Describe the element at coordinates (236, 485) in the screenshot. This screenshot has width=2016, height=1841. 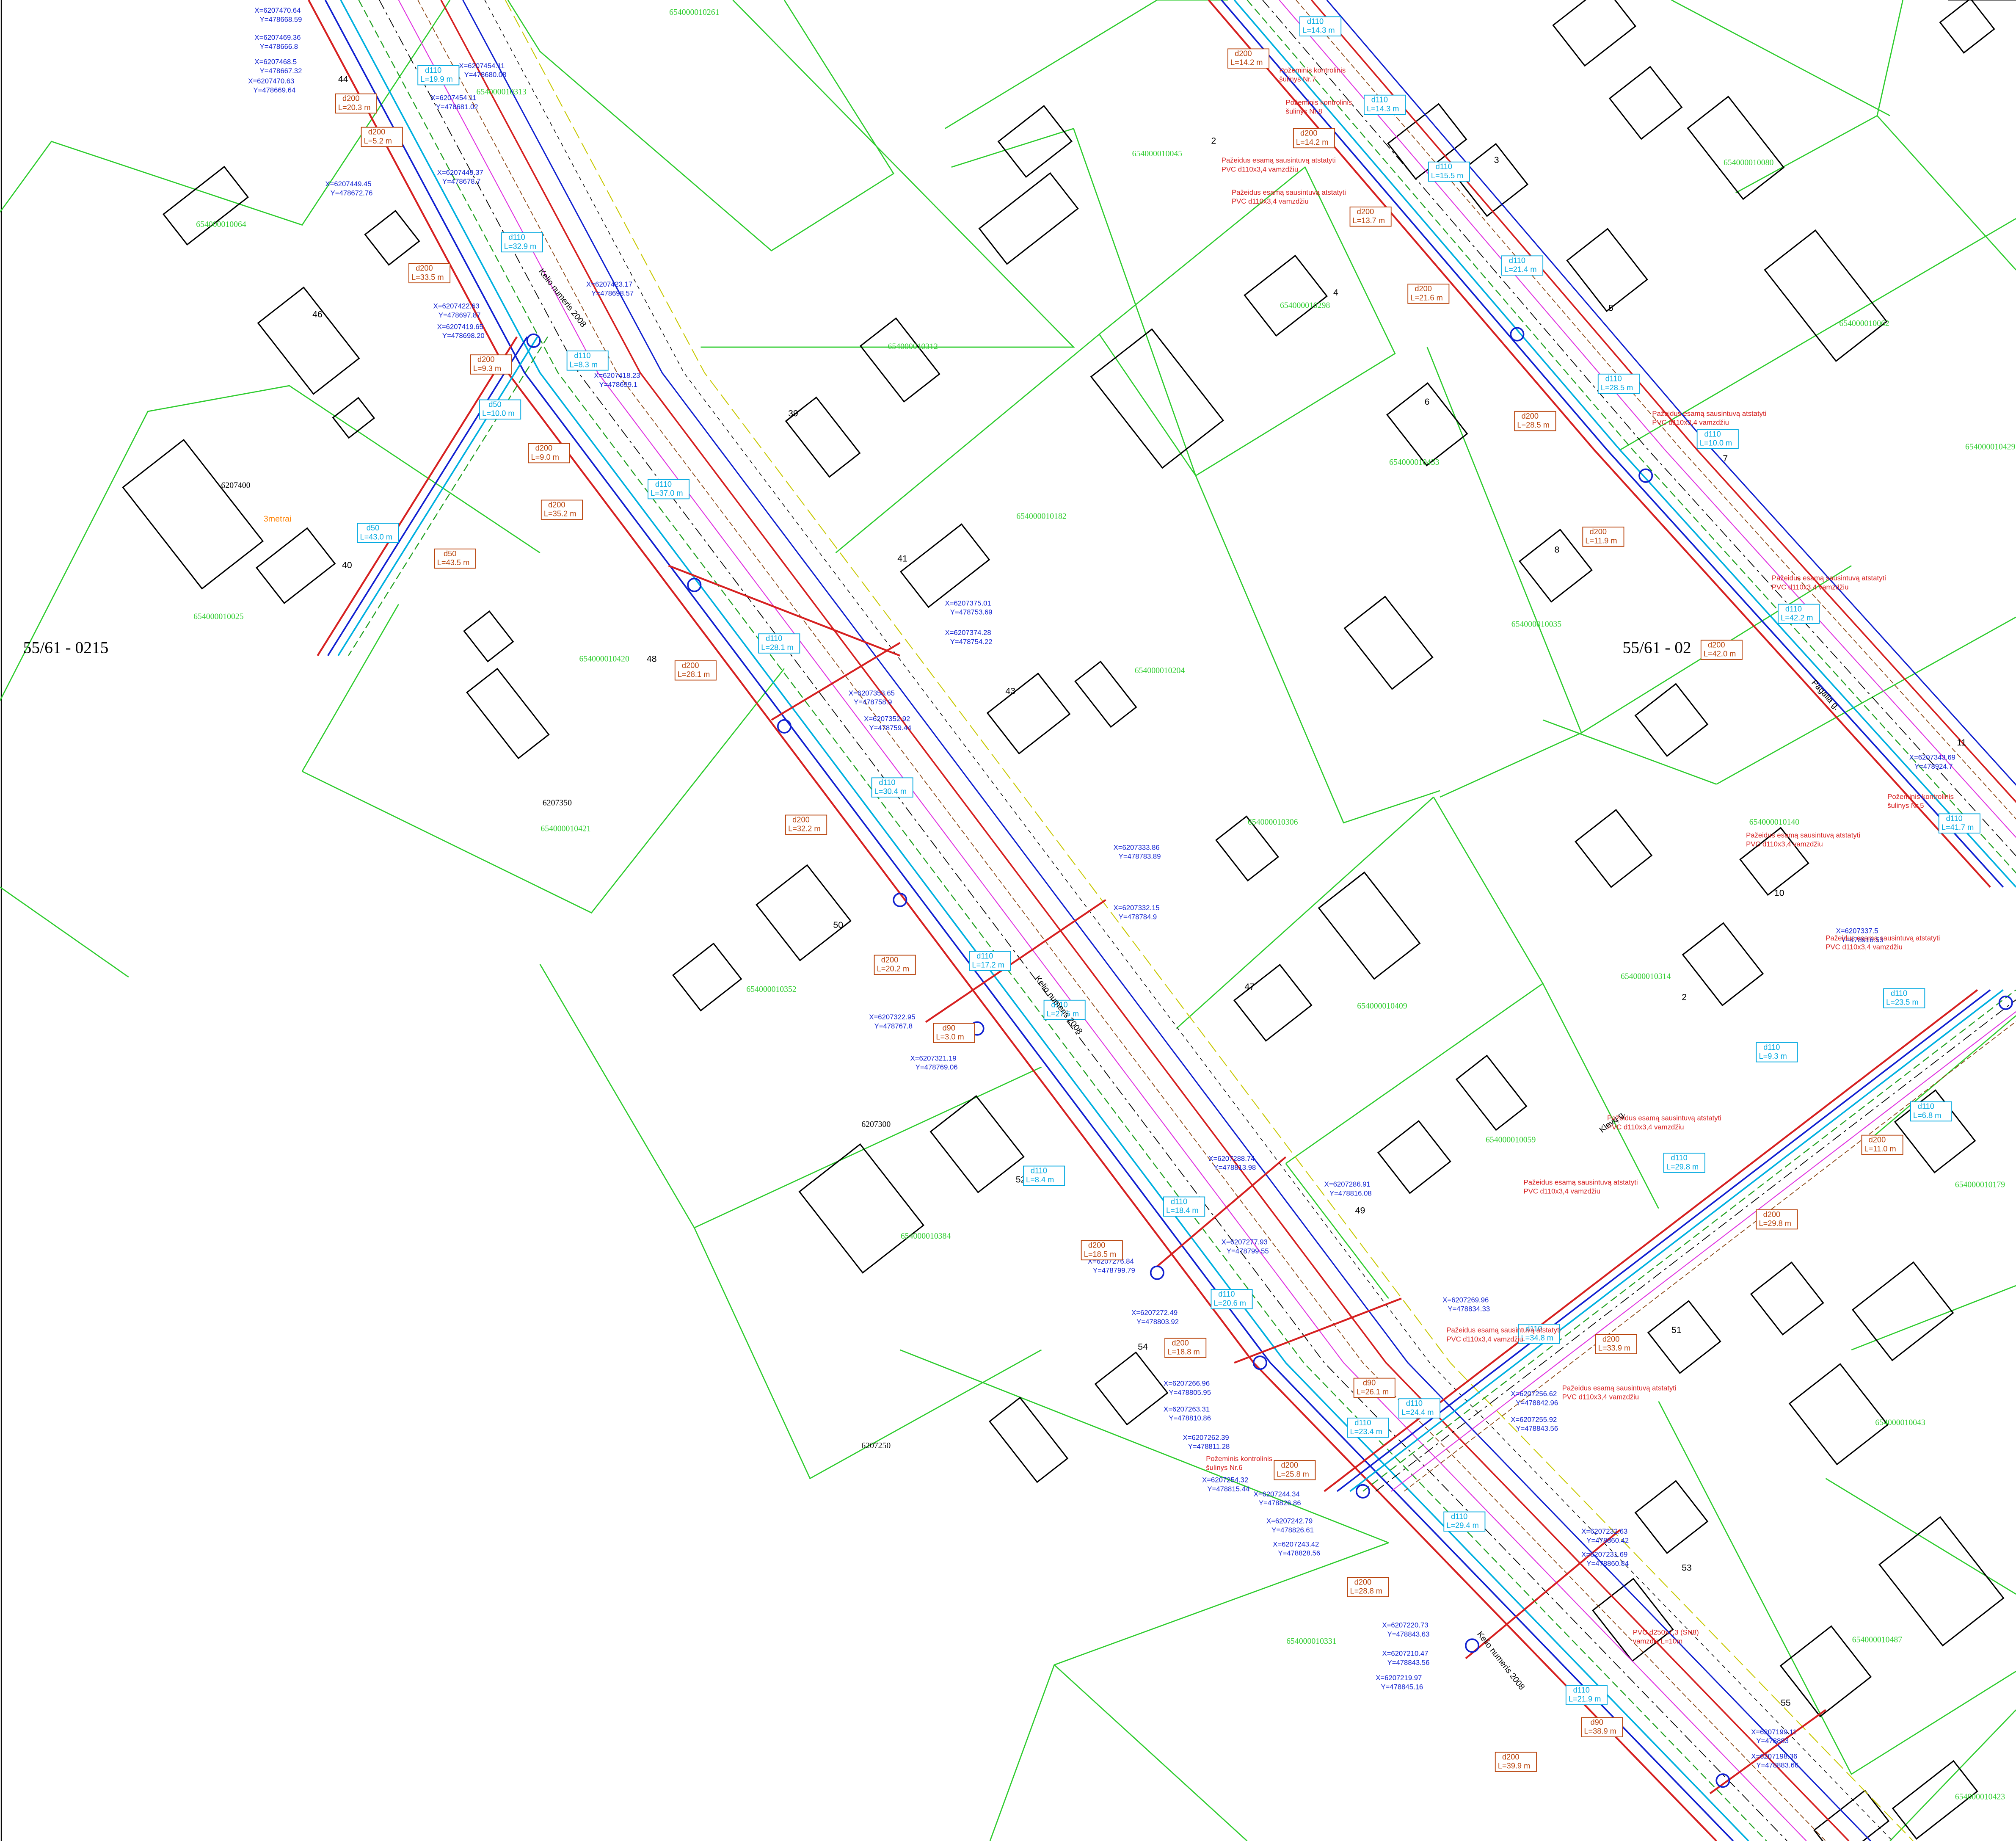
I see `grid-coordinate: 6207400` at that location.